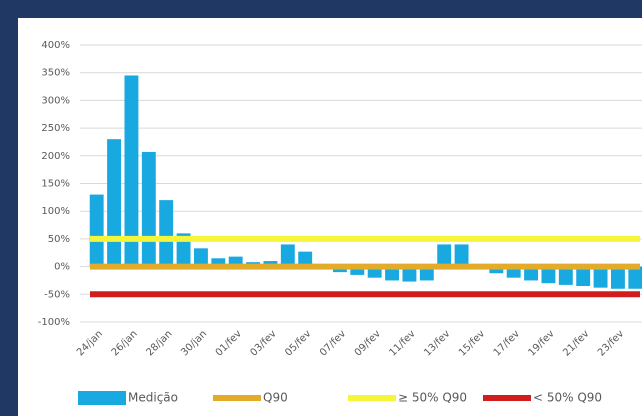  Describe the element at coordinates (55, 45) in the screenshot. I see `y-tick-label: 400%` at that location.